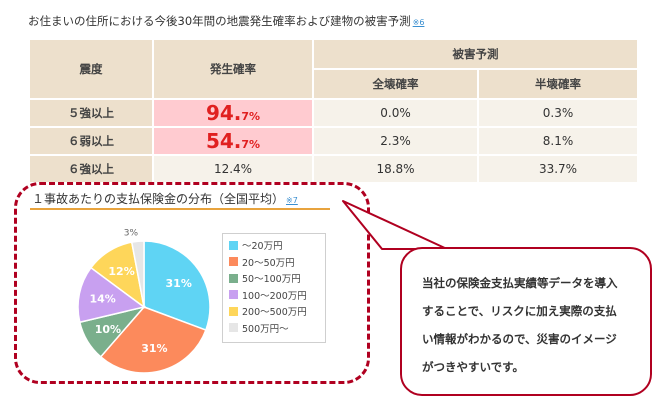  Describe the element at coordinates (233, 141) in the screenshot. I see `probability-cell: 54.7%` at that location.